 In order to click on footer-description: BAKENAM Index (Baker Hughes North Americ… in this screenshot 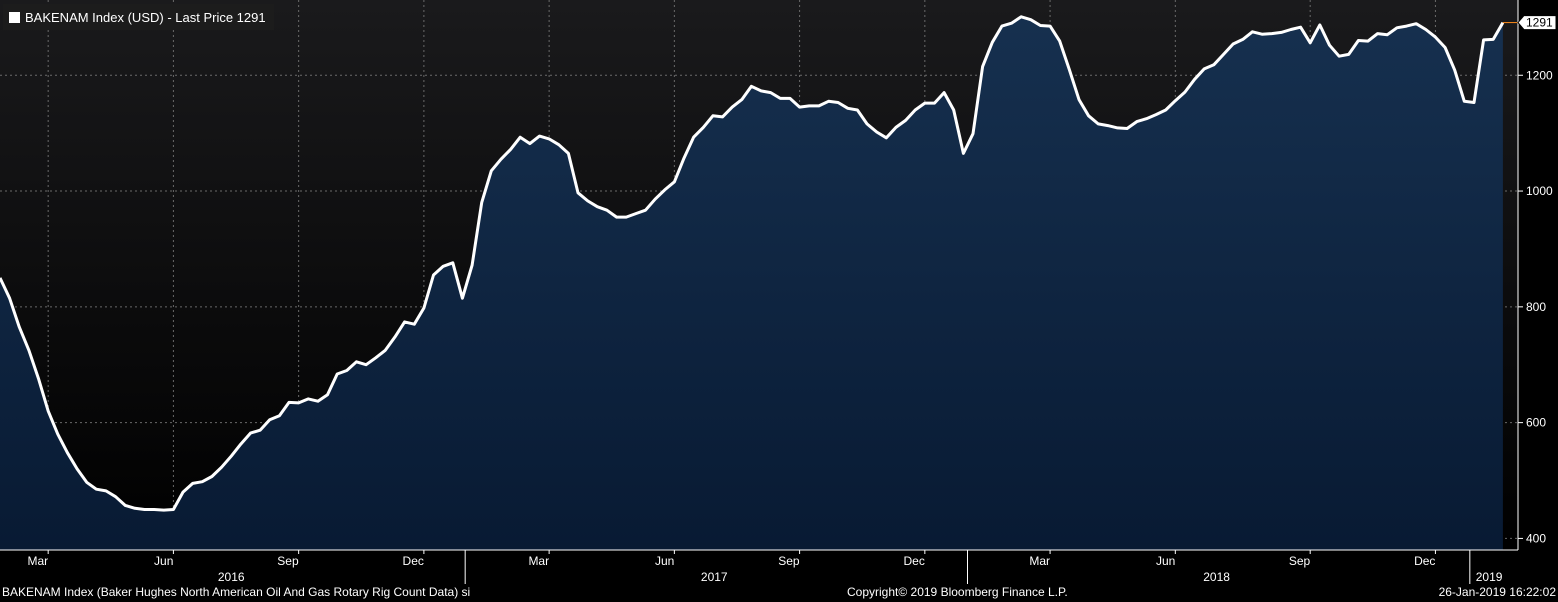, I will do `click(236, 592)`.